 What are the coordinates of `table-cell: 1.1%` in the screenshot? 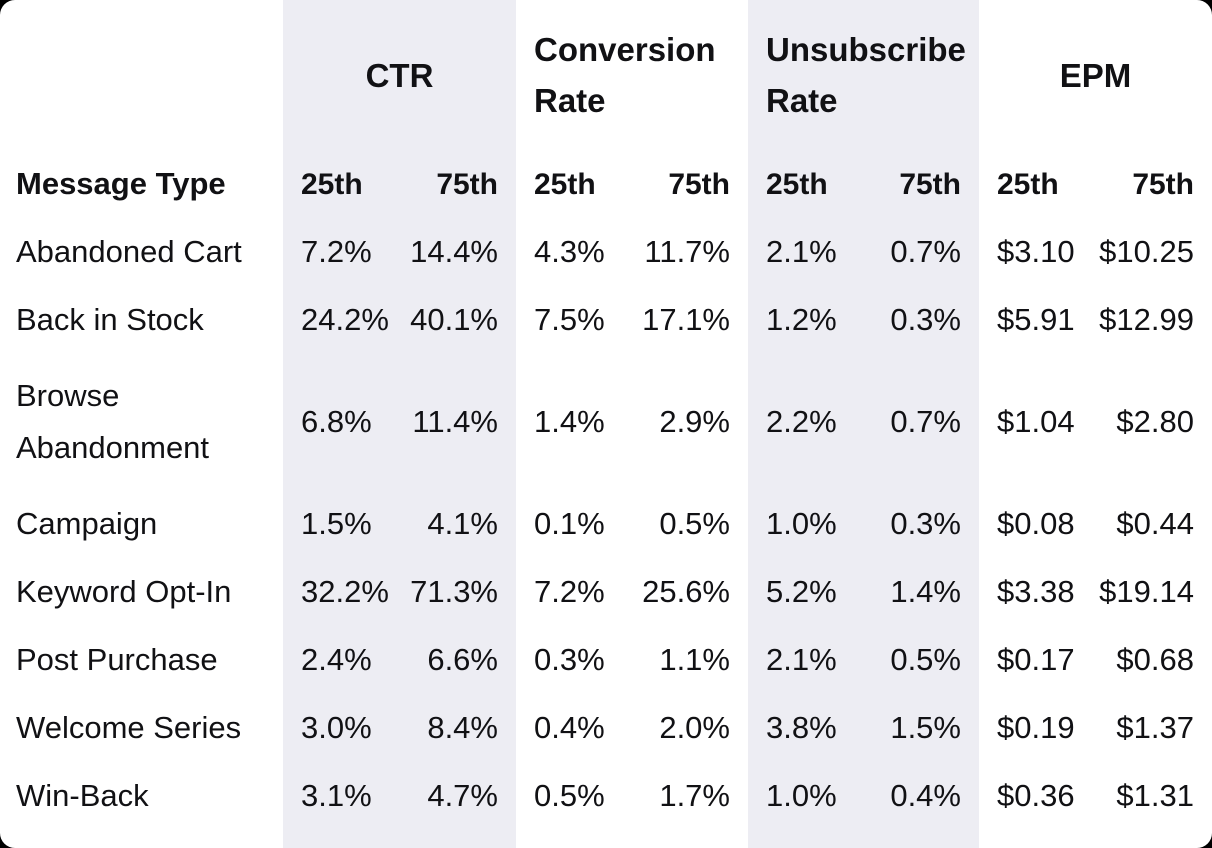 It's located at (694, 659).